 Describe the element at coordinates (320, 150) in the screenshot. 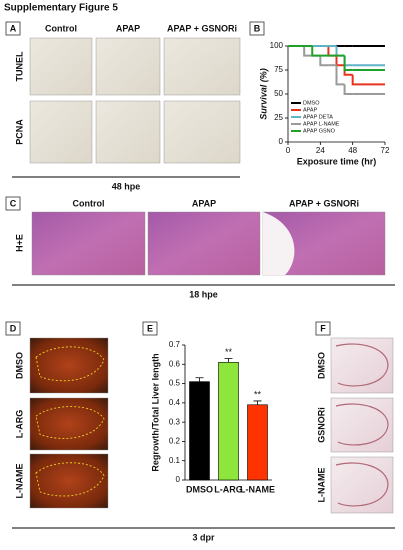

I see `x-tick-label: 24` at that location.